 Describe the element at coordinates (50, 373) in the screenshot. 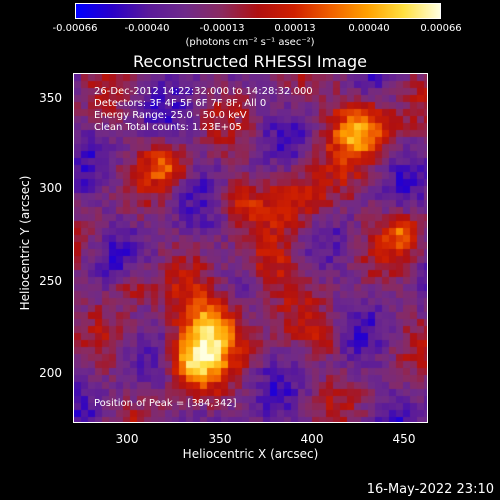

I see `y-tick-label: 200` at that location.